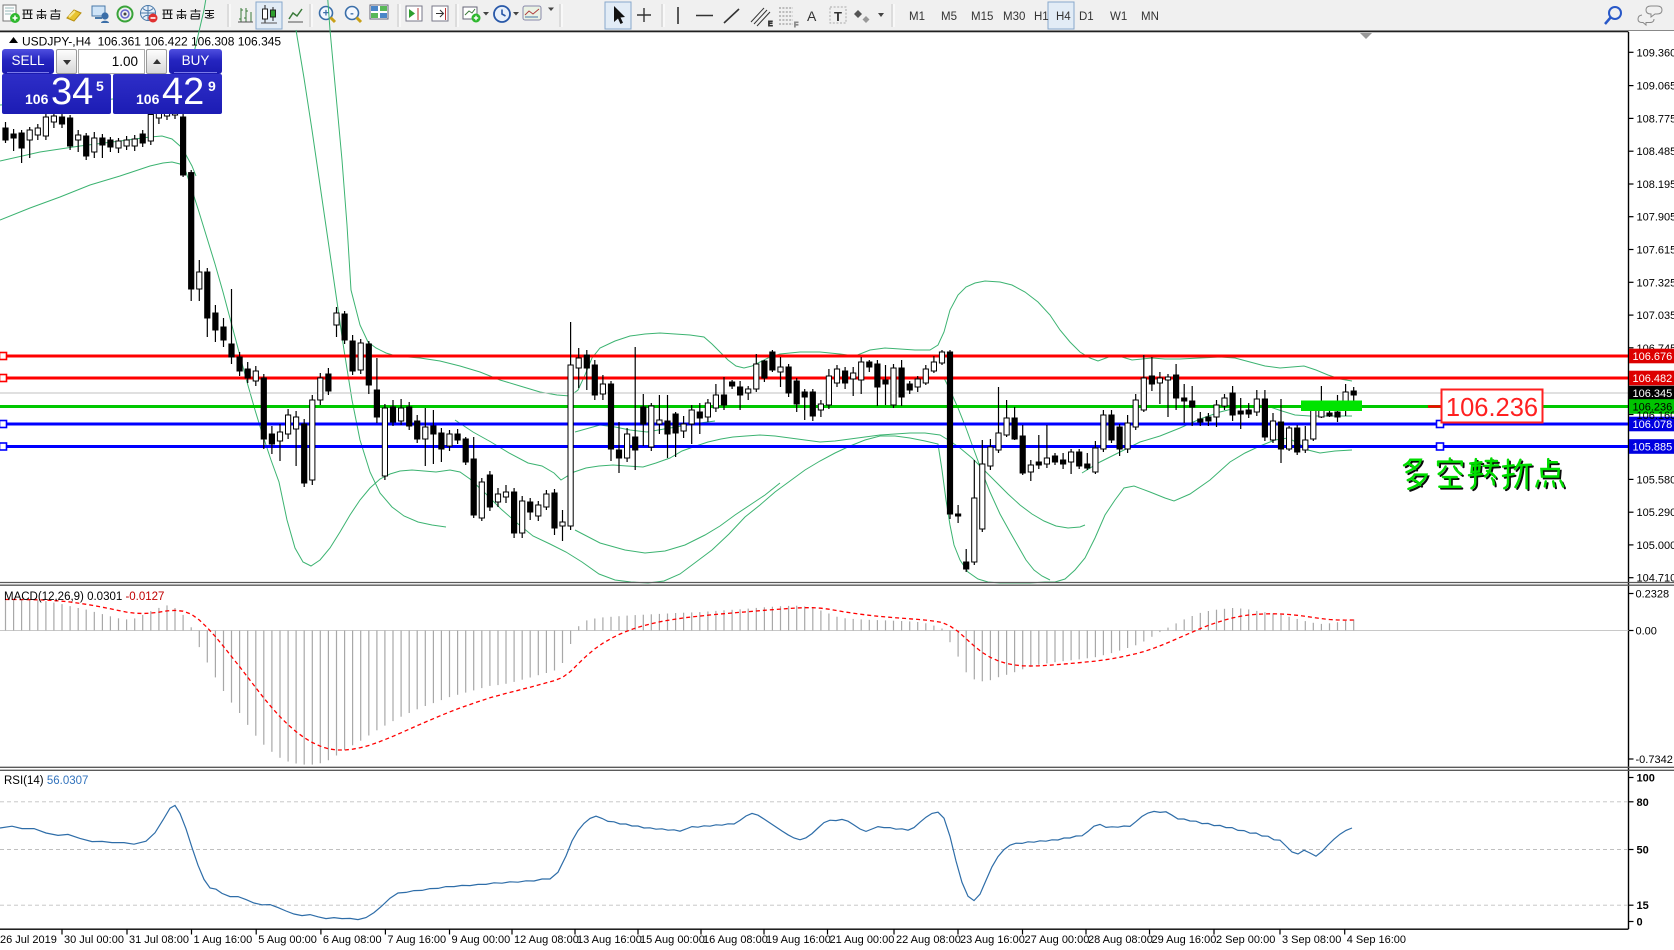 The height and width of the screenshot is (950, 1674). Describe the element at coordinates (546, 940) in the screenshot. I see `svg-text: 12 Aug 08:00` at that location.